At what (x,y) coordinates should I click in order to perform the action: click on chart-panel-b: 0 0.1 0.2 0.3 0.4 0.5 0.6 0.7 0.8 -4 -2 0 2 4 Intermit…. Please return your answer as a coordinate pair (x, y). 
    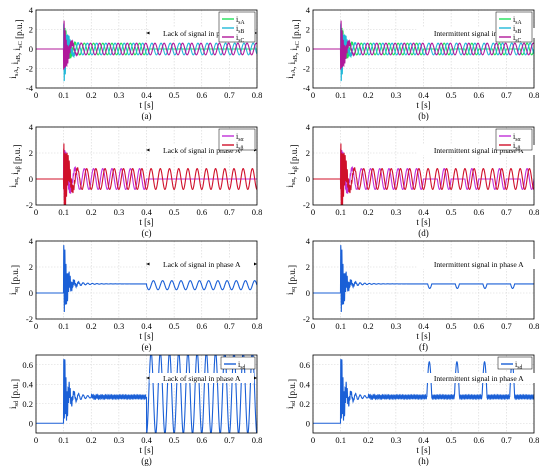
    Looking at the image, I should click on (413, 63).